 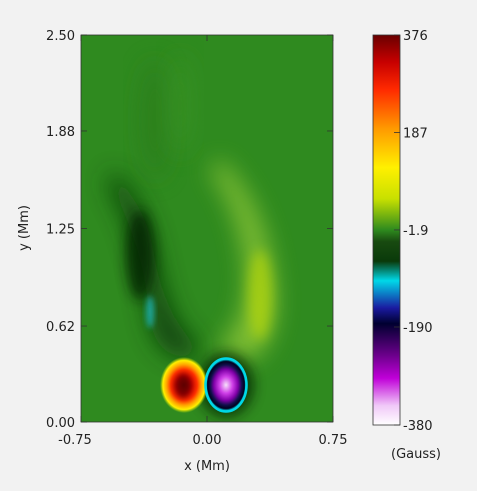 What do you see at coordinates (60, 327) in the screenshot?
I see `y-tick-label: 0.62` at bounding box center [60, 327].